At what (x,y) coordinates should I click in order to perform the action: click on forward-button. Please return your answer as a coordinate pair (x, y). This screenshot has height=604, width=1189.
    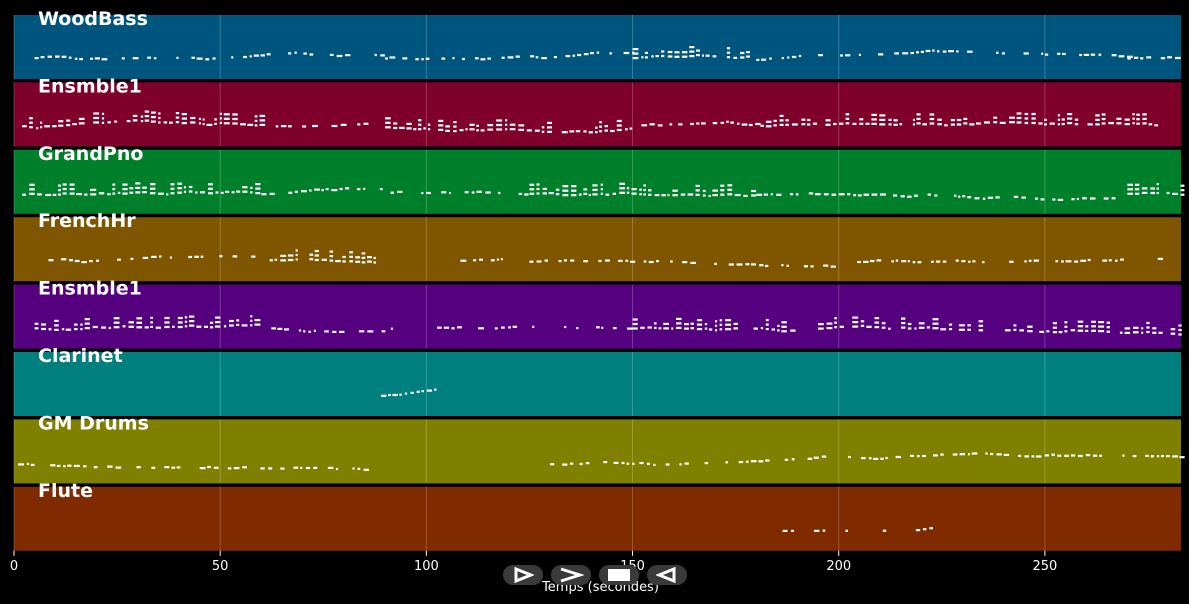
    Looking at the image, I should click on (571, 575).